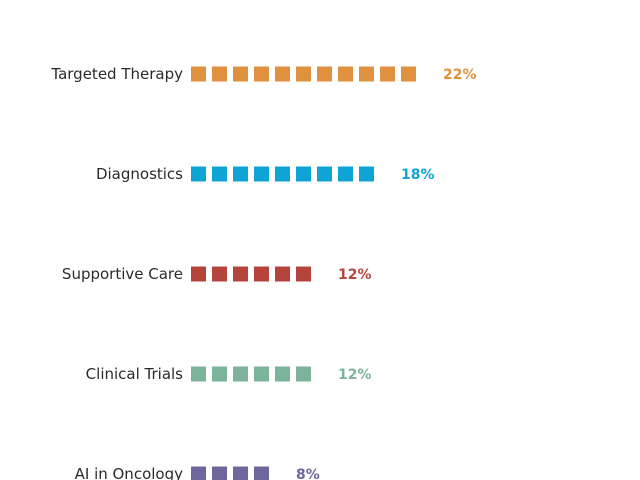  Describe the element at coordinates (116, 74) in the screenshot. I see `category-label: Targeted Therapy` at that location.